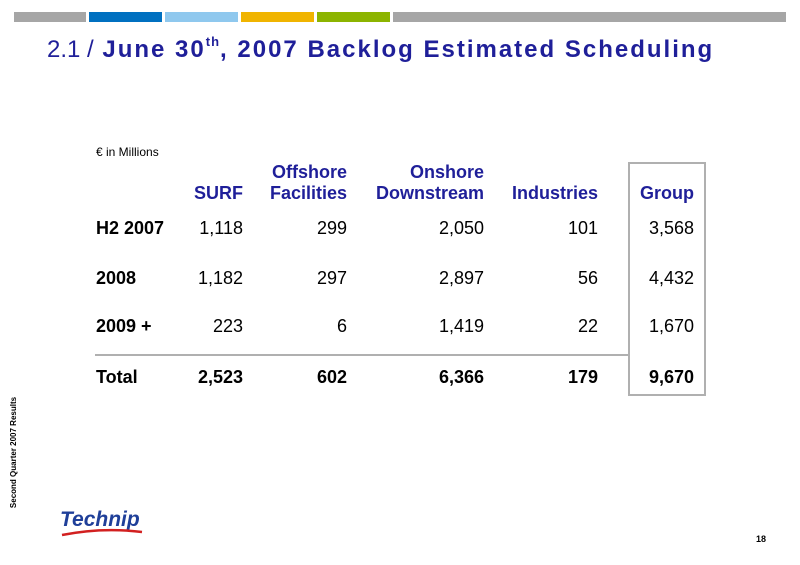  Describe the element at coordinates (130, 228) in the screenshot. I see `row-label-h2-2007: H2 2007` at that location.